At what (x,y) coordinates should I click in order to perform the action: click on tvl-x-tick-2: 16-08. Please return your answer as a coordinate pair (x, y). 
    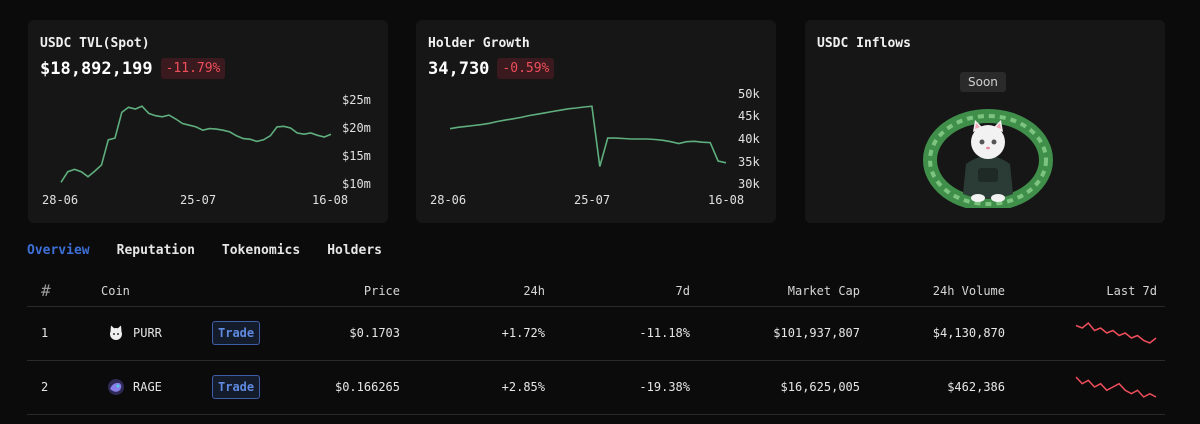
    Looking at the image, I should click on (330, 200).